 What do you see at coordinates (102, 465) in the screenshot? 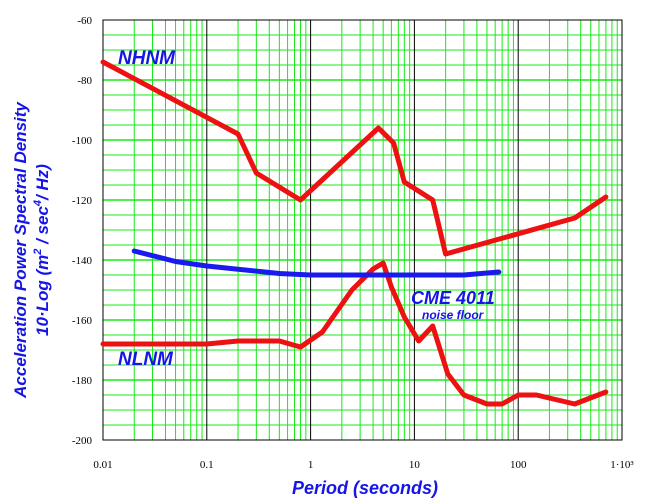
I see `x-tick-label: 0.01` at bounding box center [102, 465].